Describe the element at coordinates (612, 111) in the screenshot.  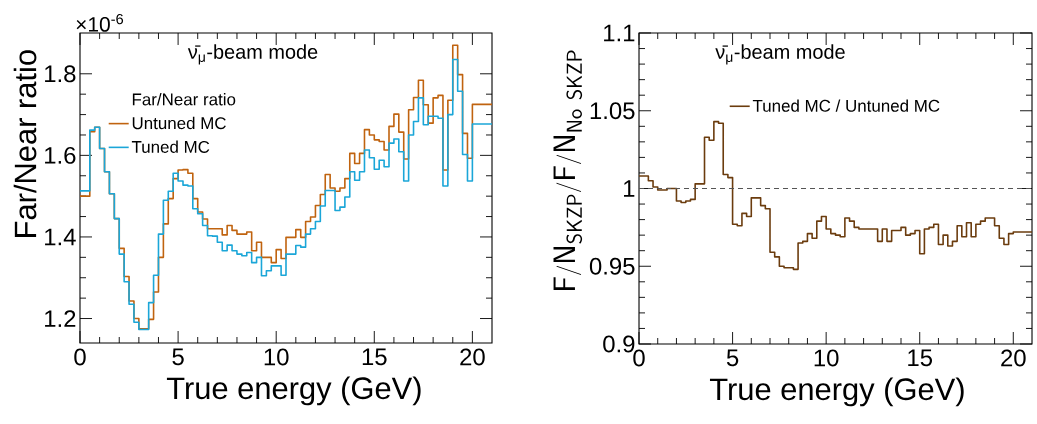
I see `y-tick-label: 1.05` at that location.